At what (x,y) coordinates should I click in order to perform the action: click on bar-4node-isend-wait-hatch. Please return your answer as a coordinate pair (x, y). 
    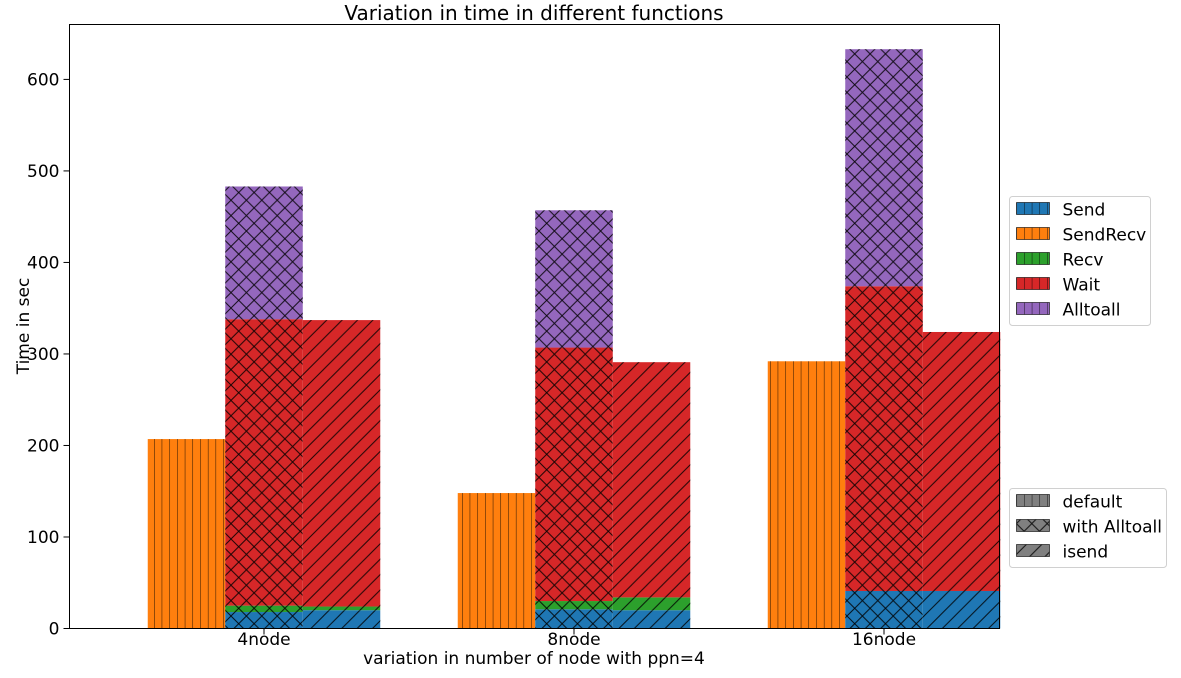
    Looking at the image, I should click on (341, 463).